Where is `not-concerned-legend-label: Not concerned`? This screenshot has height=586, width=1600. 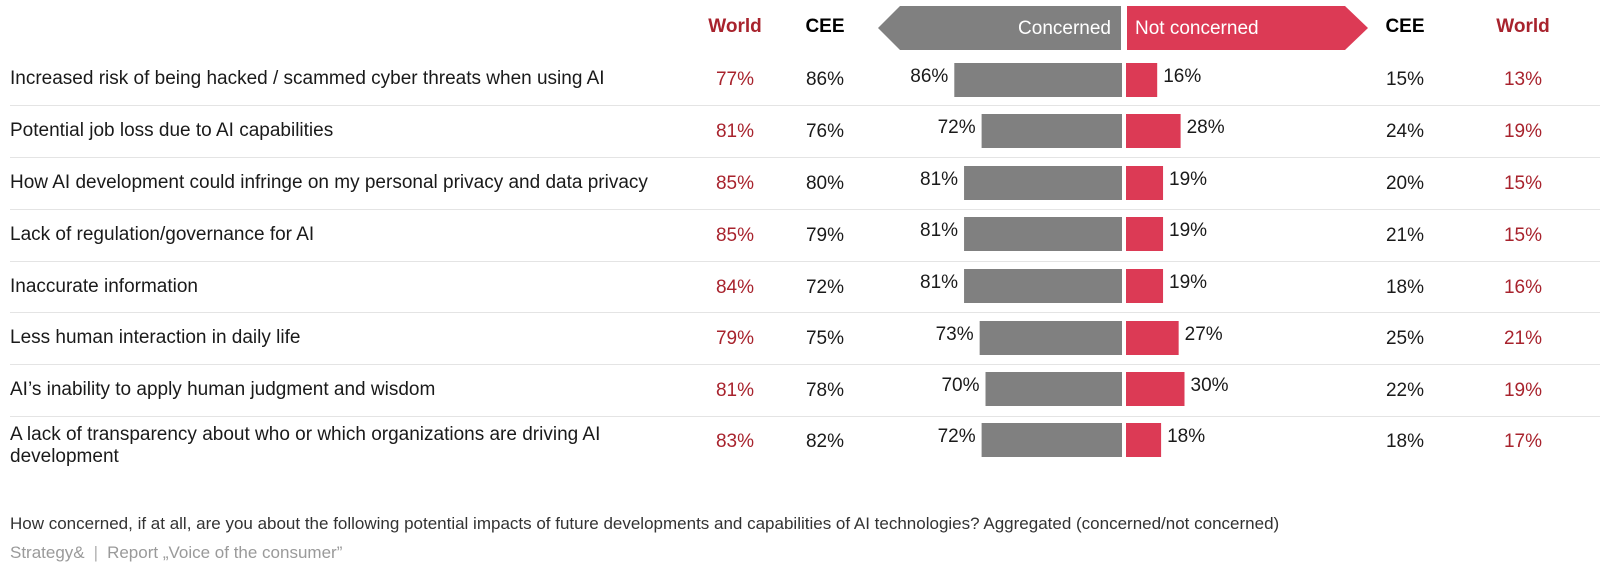 not-concerned-legend-label: Not concerned is located at coordinates (1197, 28).